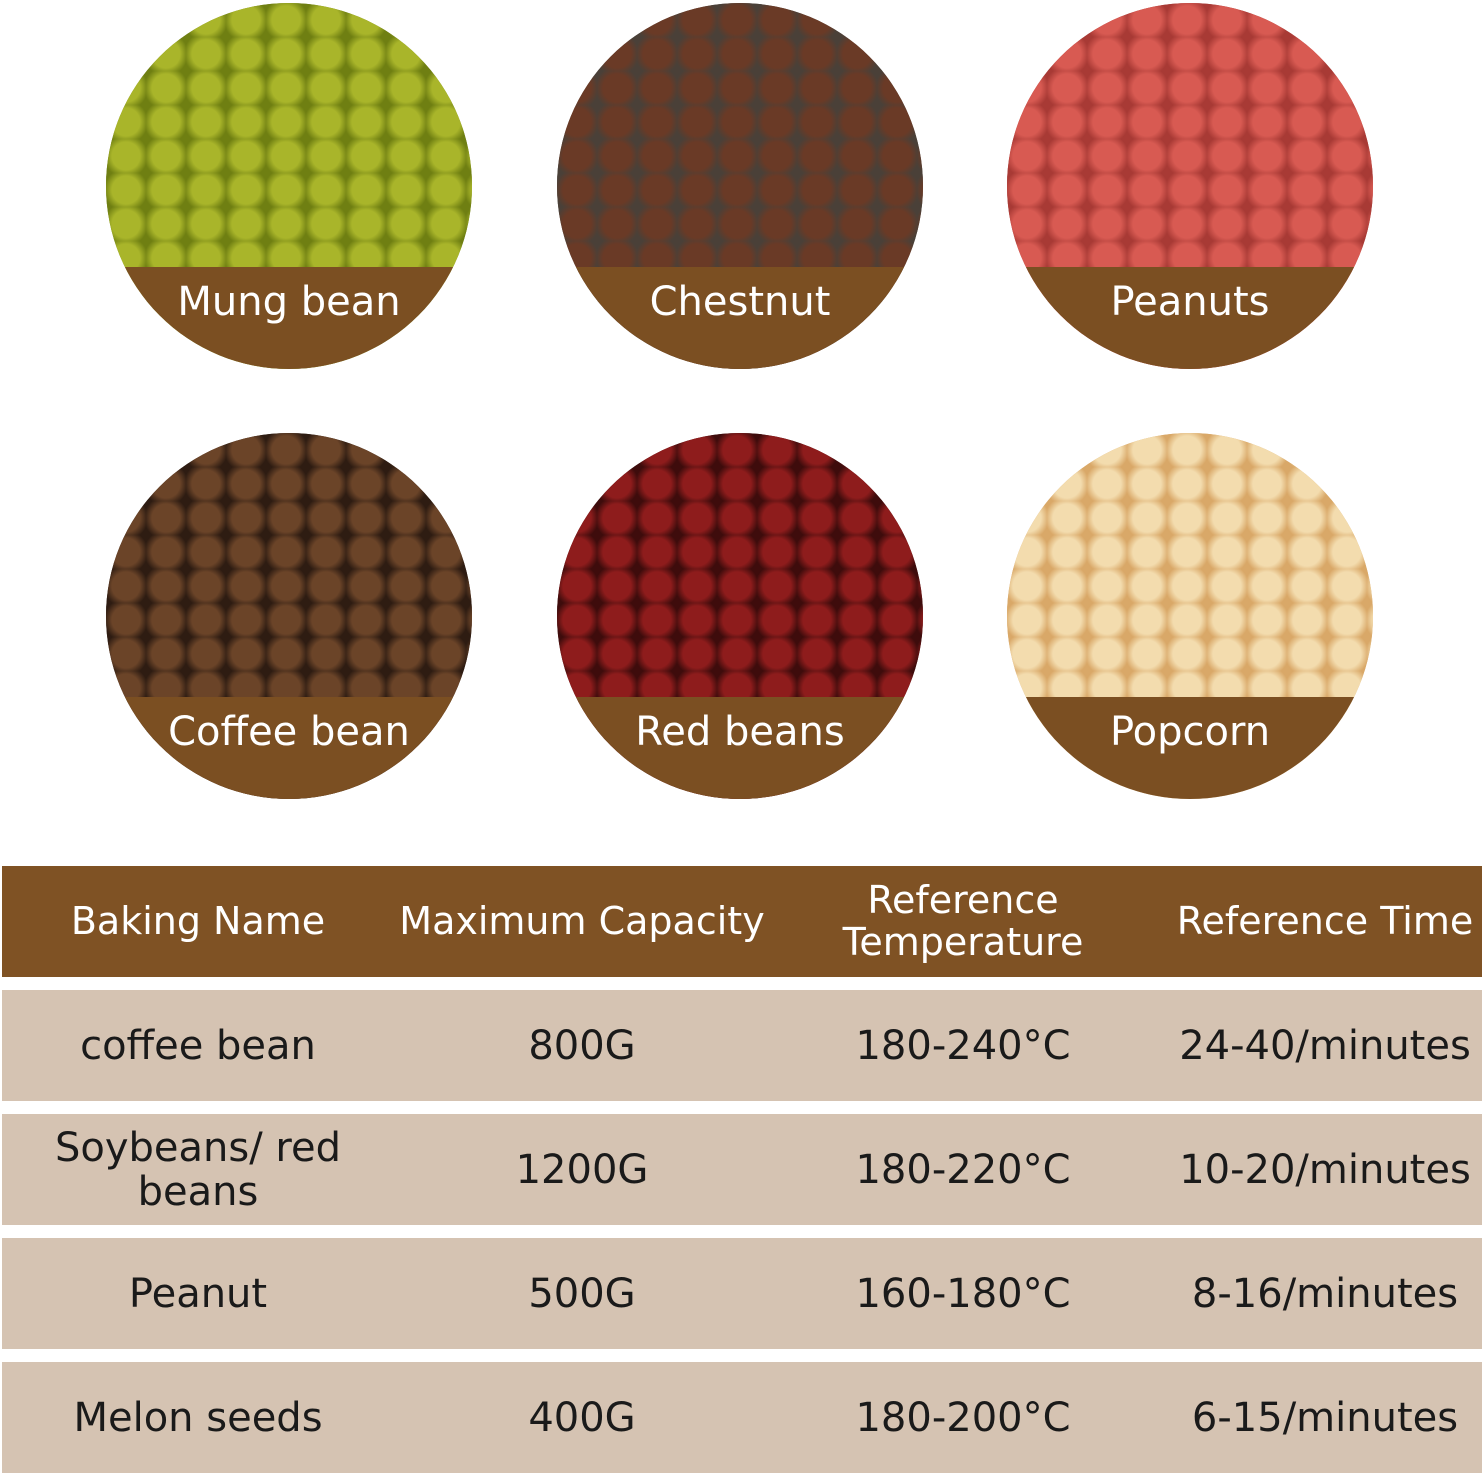 This screenshot has height=1477, width=1482. What do you see at coordinates (198, 1293) in the screenshot?
I see `table-cell: Peanut` at bounding box center [198, 1293].